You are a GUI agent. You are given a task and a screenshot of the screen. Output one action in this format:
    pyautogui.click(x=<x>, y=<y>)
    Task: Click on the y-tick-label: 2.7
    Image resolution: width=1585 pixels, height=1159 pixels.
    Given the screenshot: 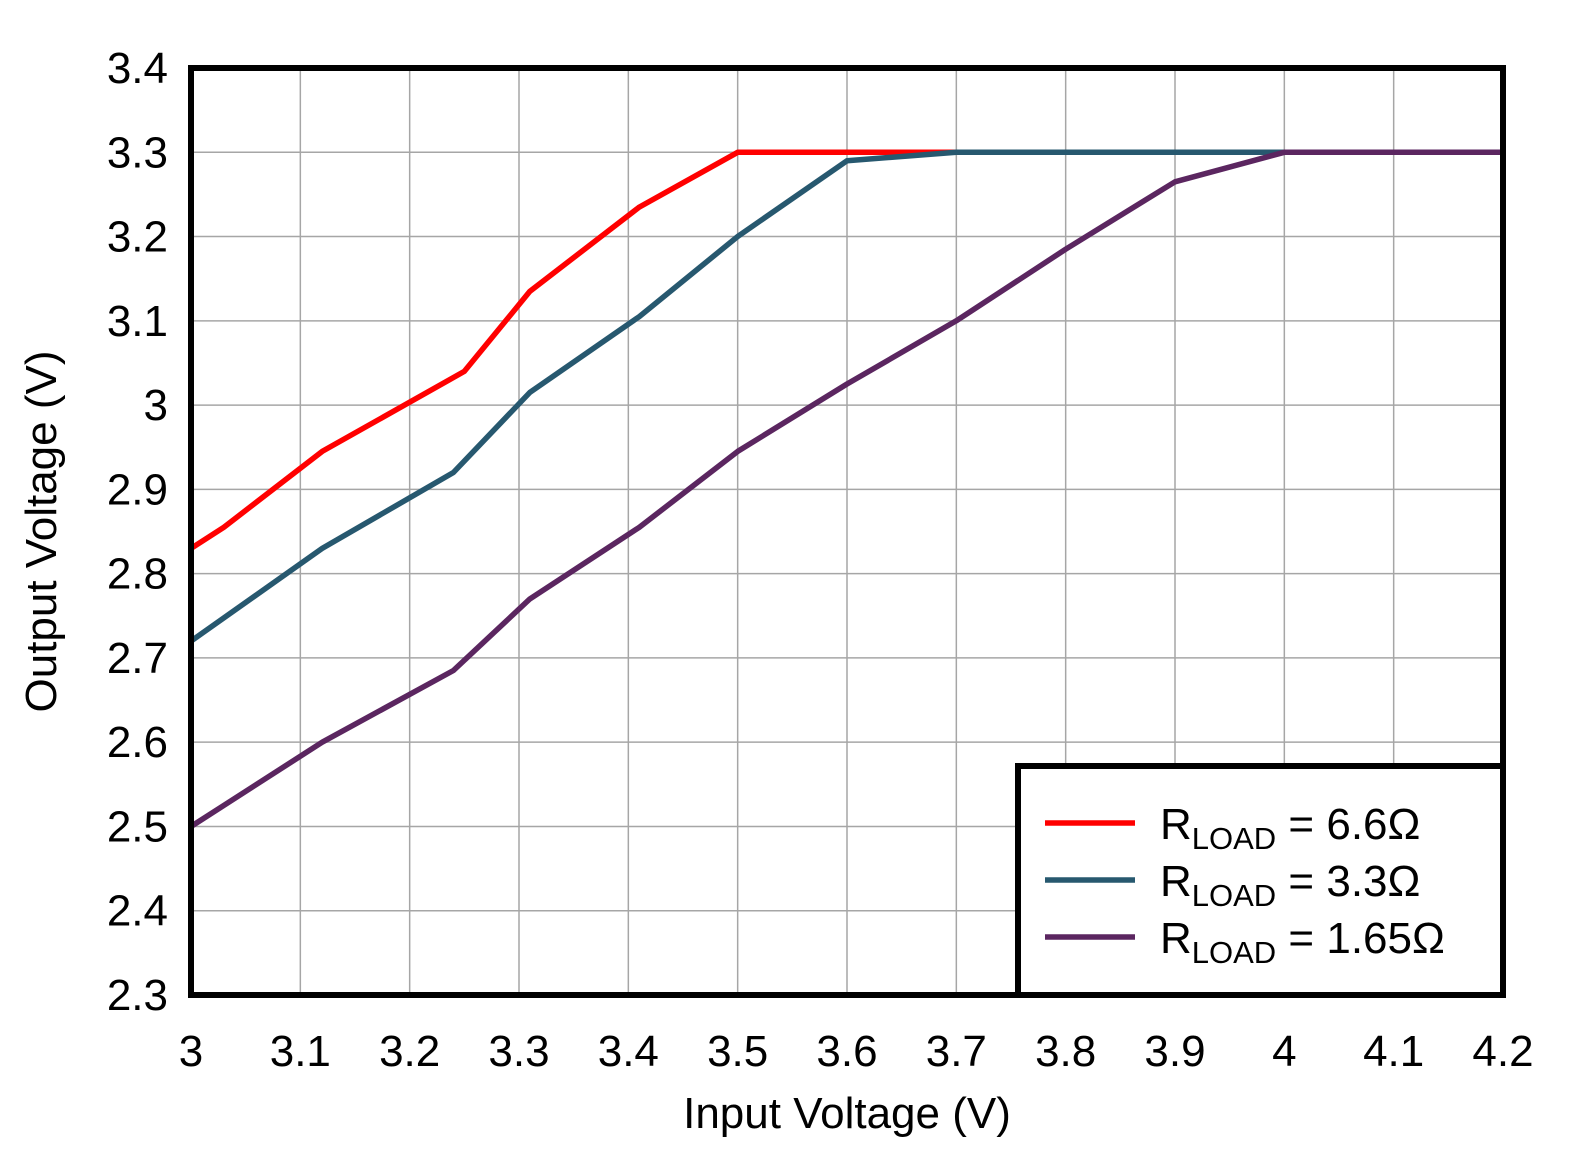 What is the action you would take?
    pyautogui.click(x=137, y=658)
    